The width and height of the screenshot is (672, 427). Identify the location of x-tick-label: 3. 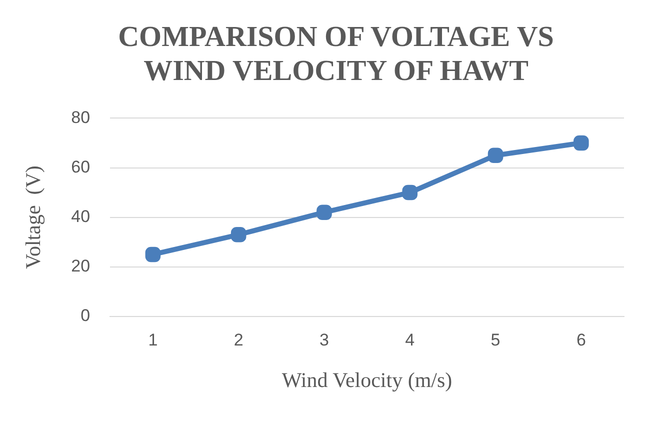
(324, 340).